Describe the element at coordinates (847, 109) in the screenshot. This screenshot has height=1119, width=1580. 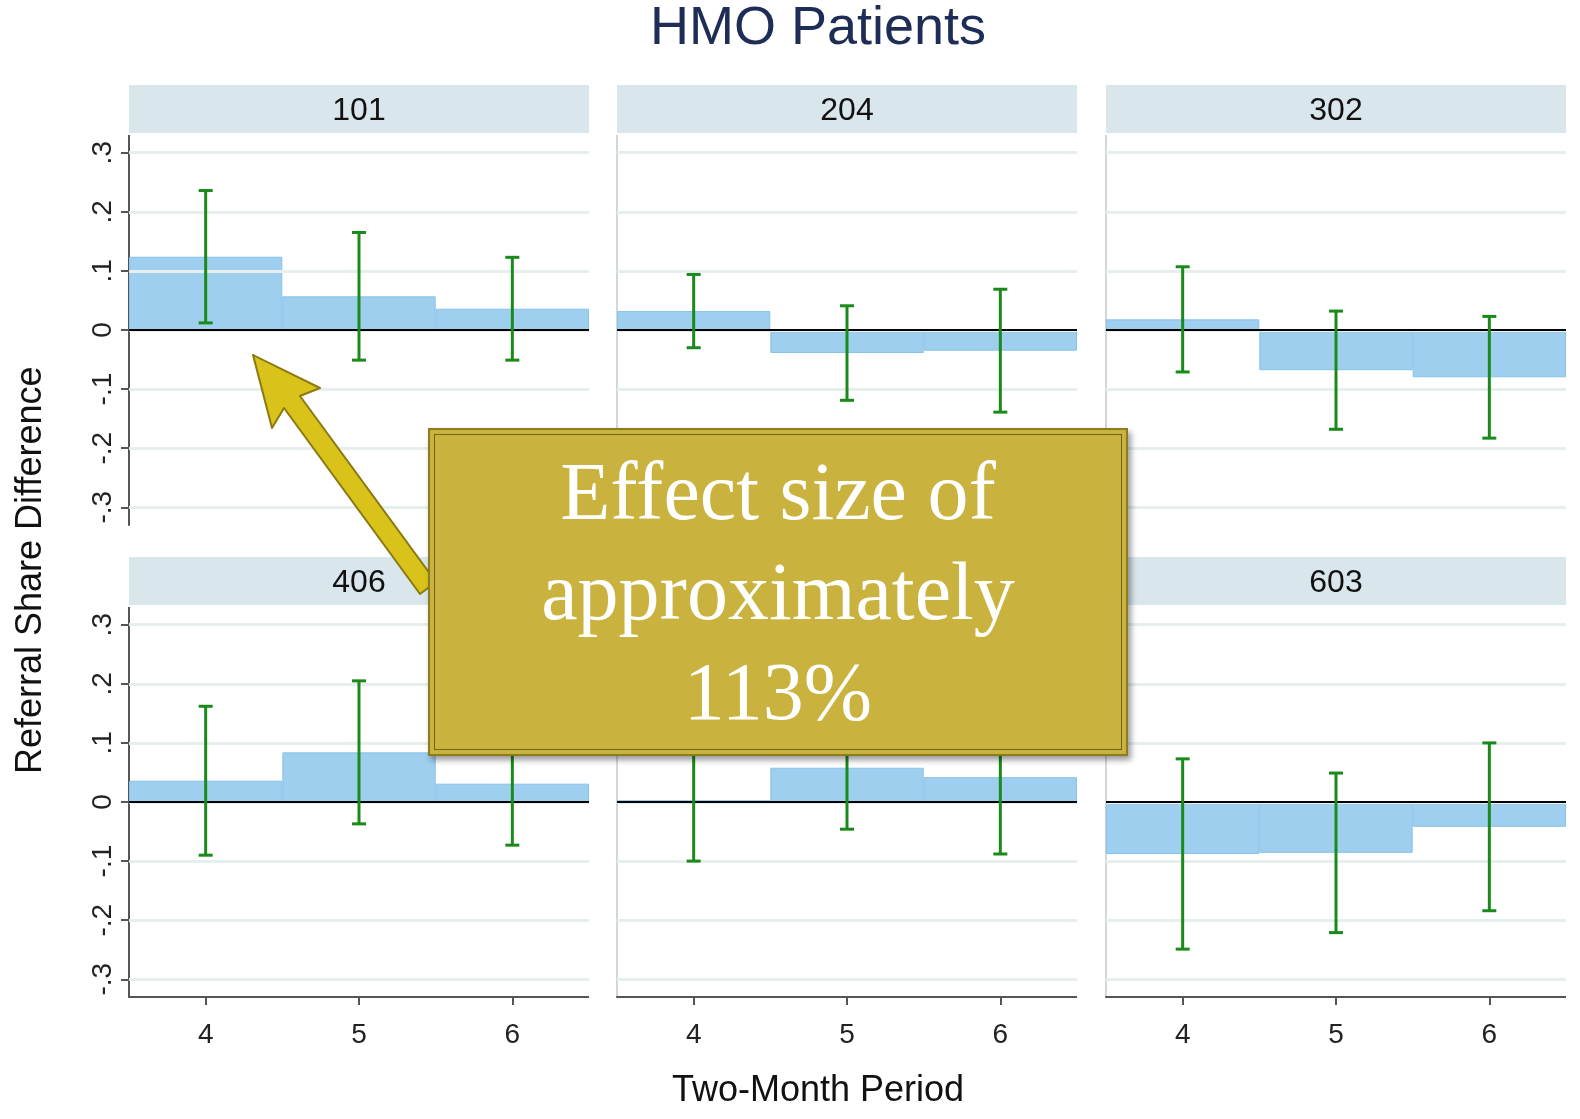
I see `chart-subtitle: 204` at that location.